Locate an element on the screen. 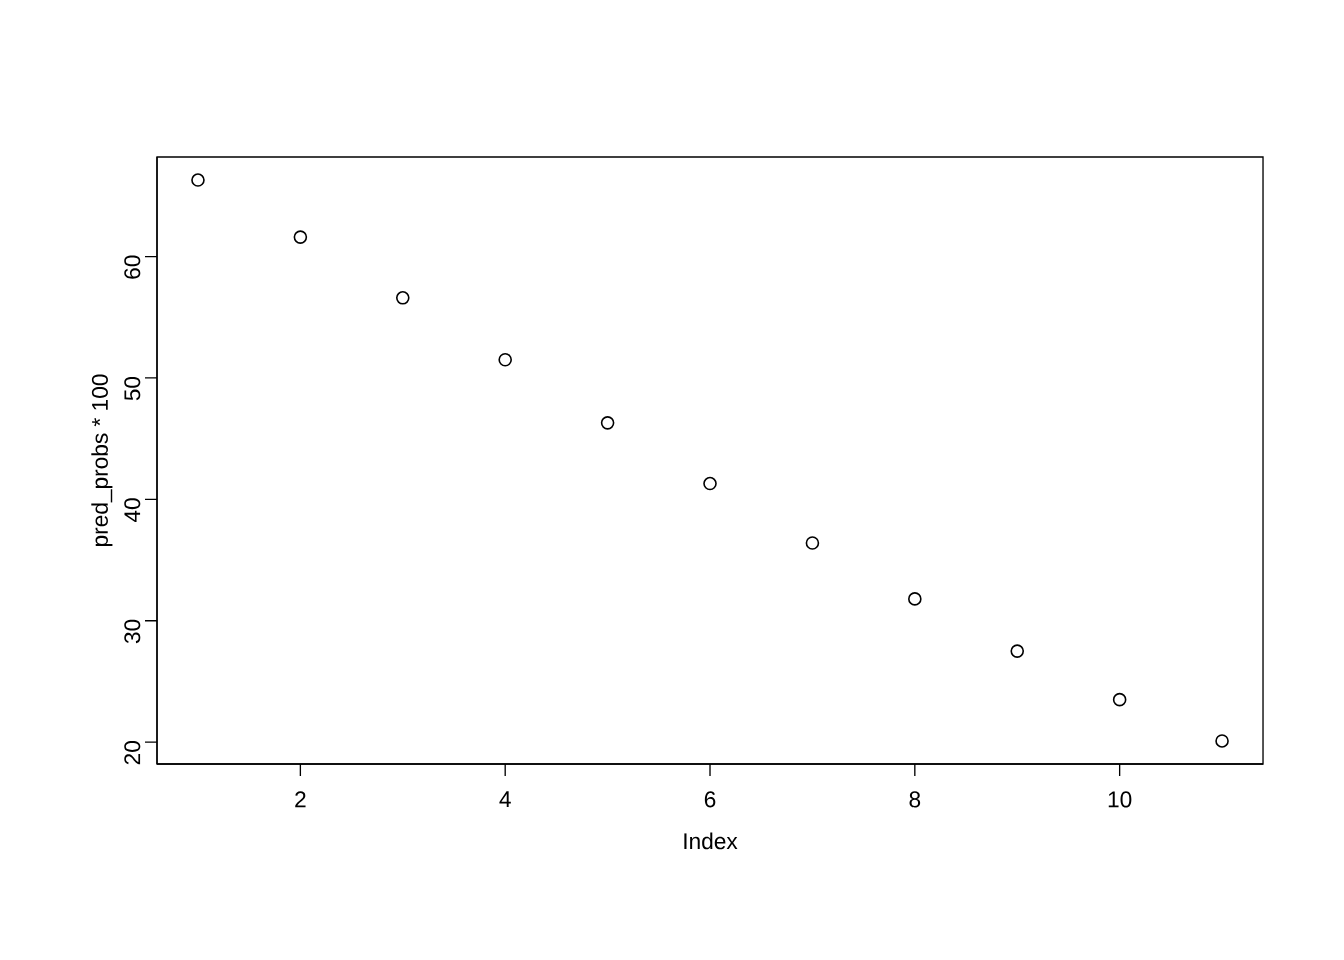 This screenshot has height=960, width=1344. y-axis-title: pred_probs * 100 is located at coordinates (102, 460).